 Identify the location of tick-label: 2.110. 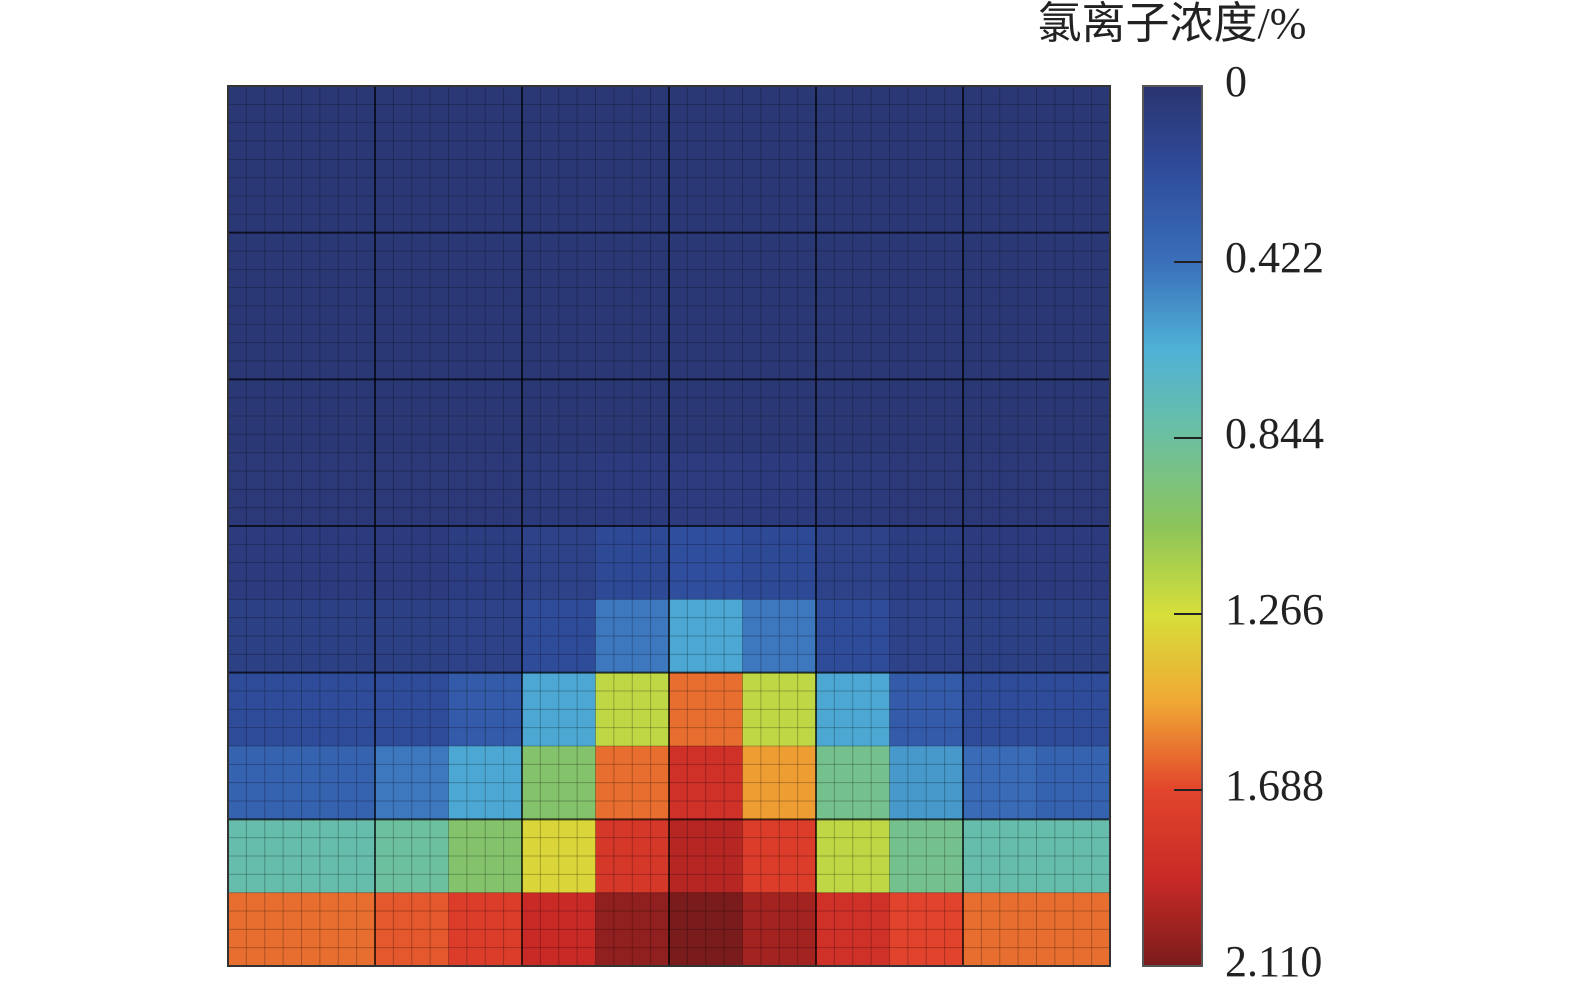
(1273, 961).